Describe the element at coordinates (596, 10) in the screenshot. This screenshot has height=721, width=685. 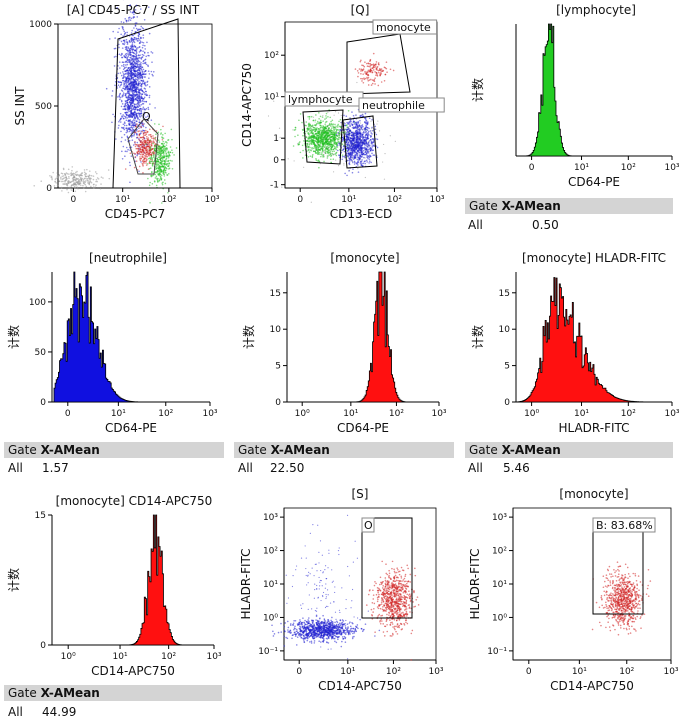
I see `chart-title: [lymphocyte]` at that location.